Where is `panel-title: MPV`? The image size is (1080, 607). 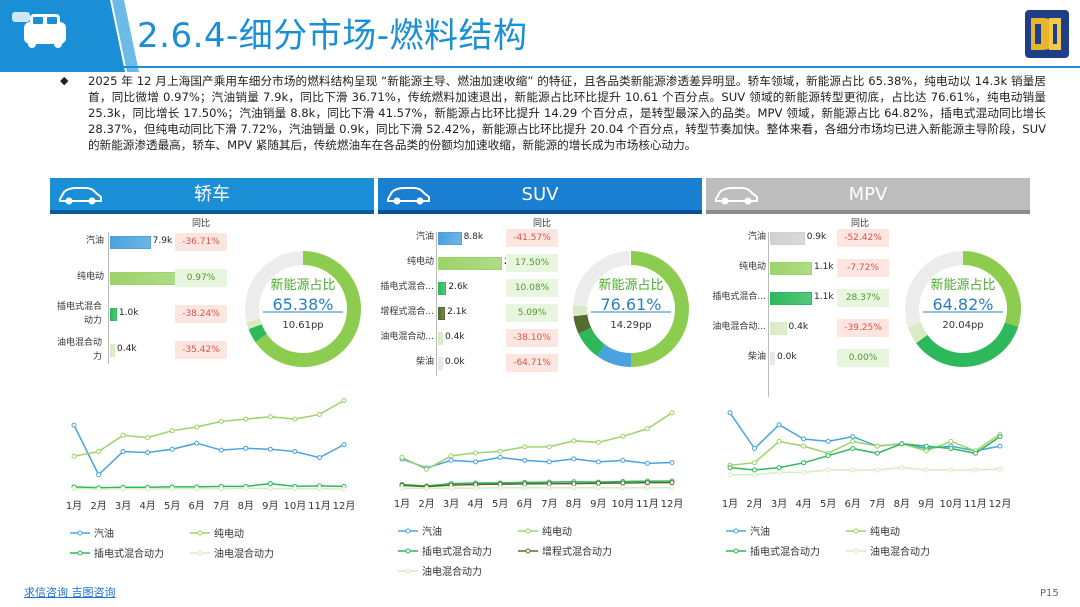
panel-title: MPV is located at coordinates (868, 194).